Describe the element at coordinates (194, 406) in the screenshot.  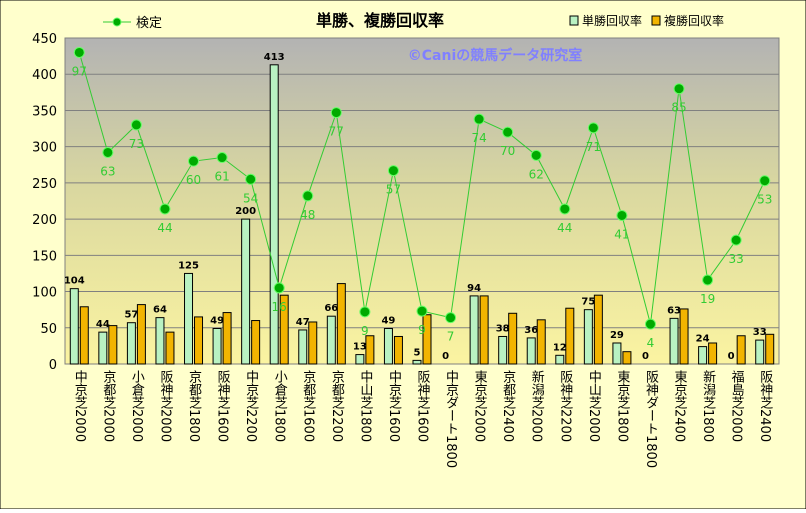
I see `x-tick-label: 京都芝1800` at that location.